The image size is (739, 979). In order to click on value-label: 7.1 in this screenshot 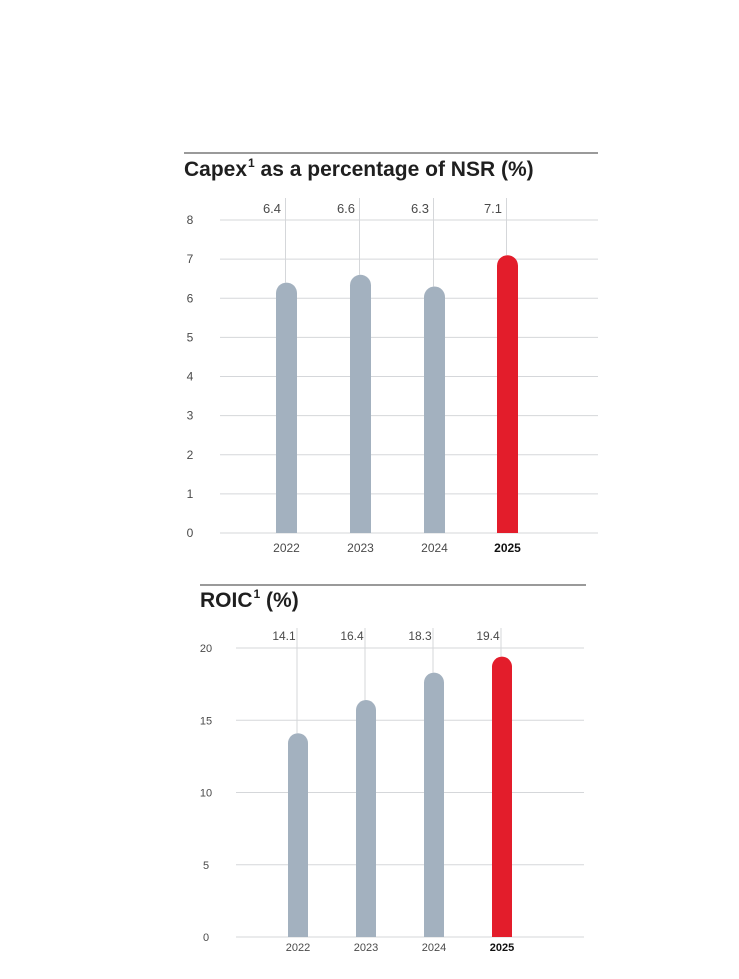, I will do `click(493, 208)`.